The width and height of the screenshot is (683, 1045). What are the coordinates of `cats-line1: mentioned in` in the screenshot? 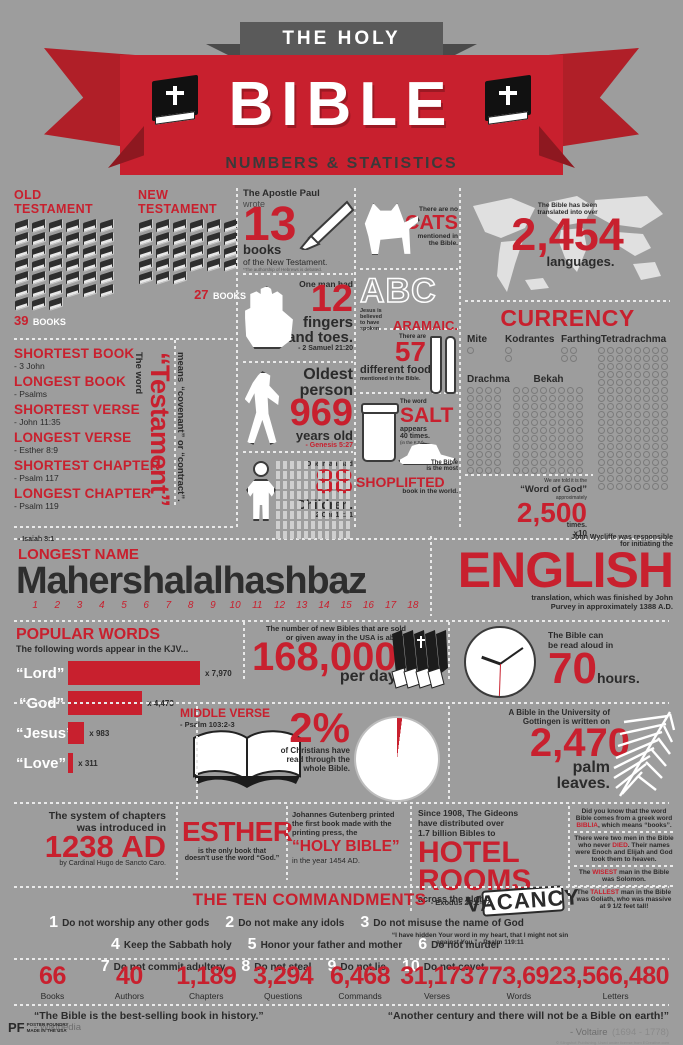 It's located at (437, 236).